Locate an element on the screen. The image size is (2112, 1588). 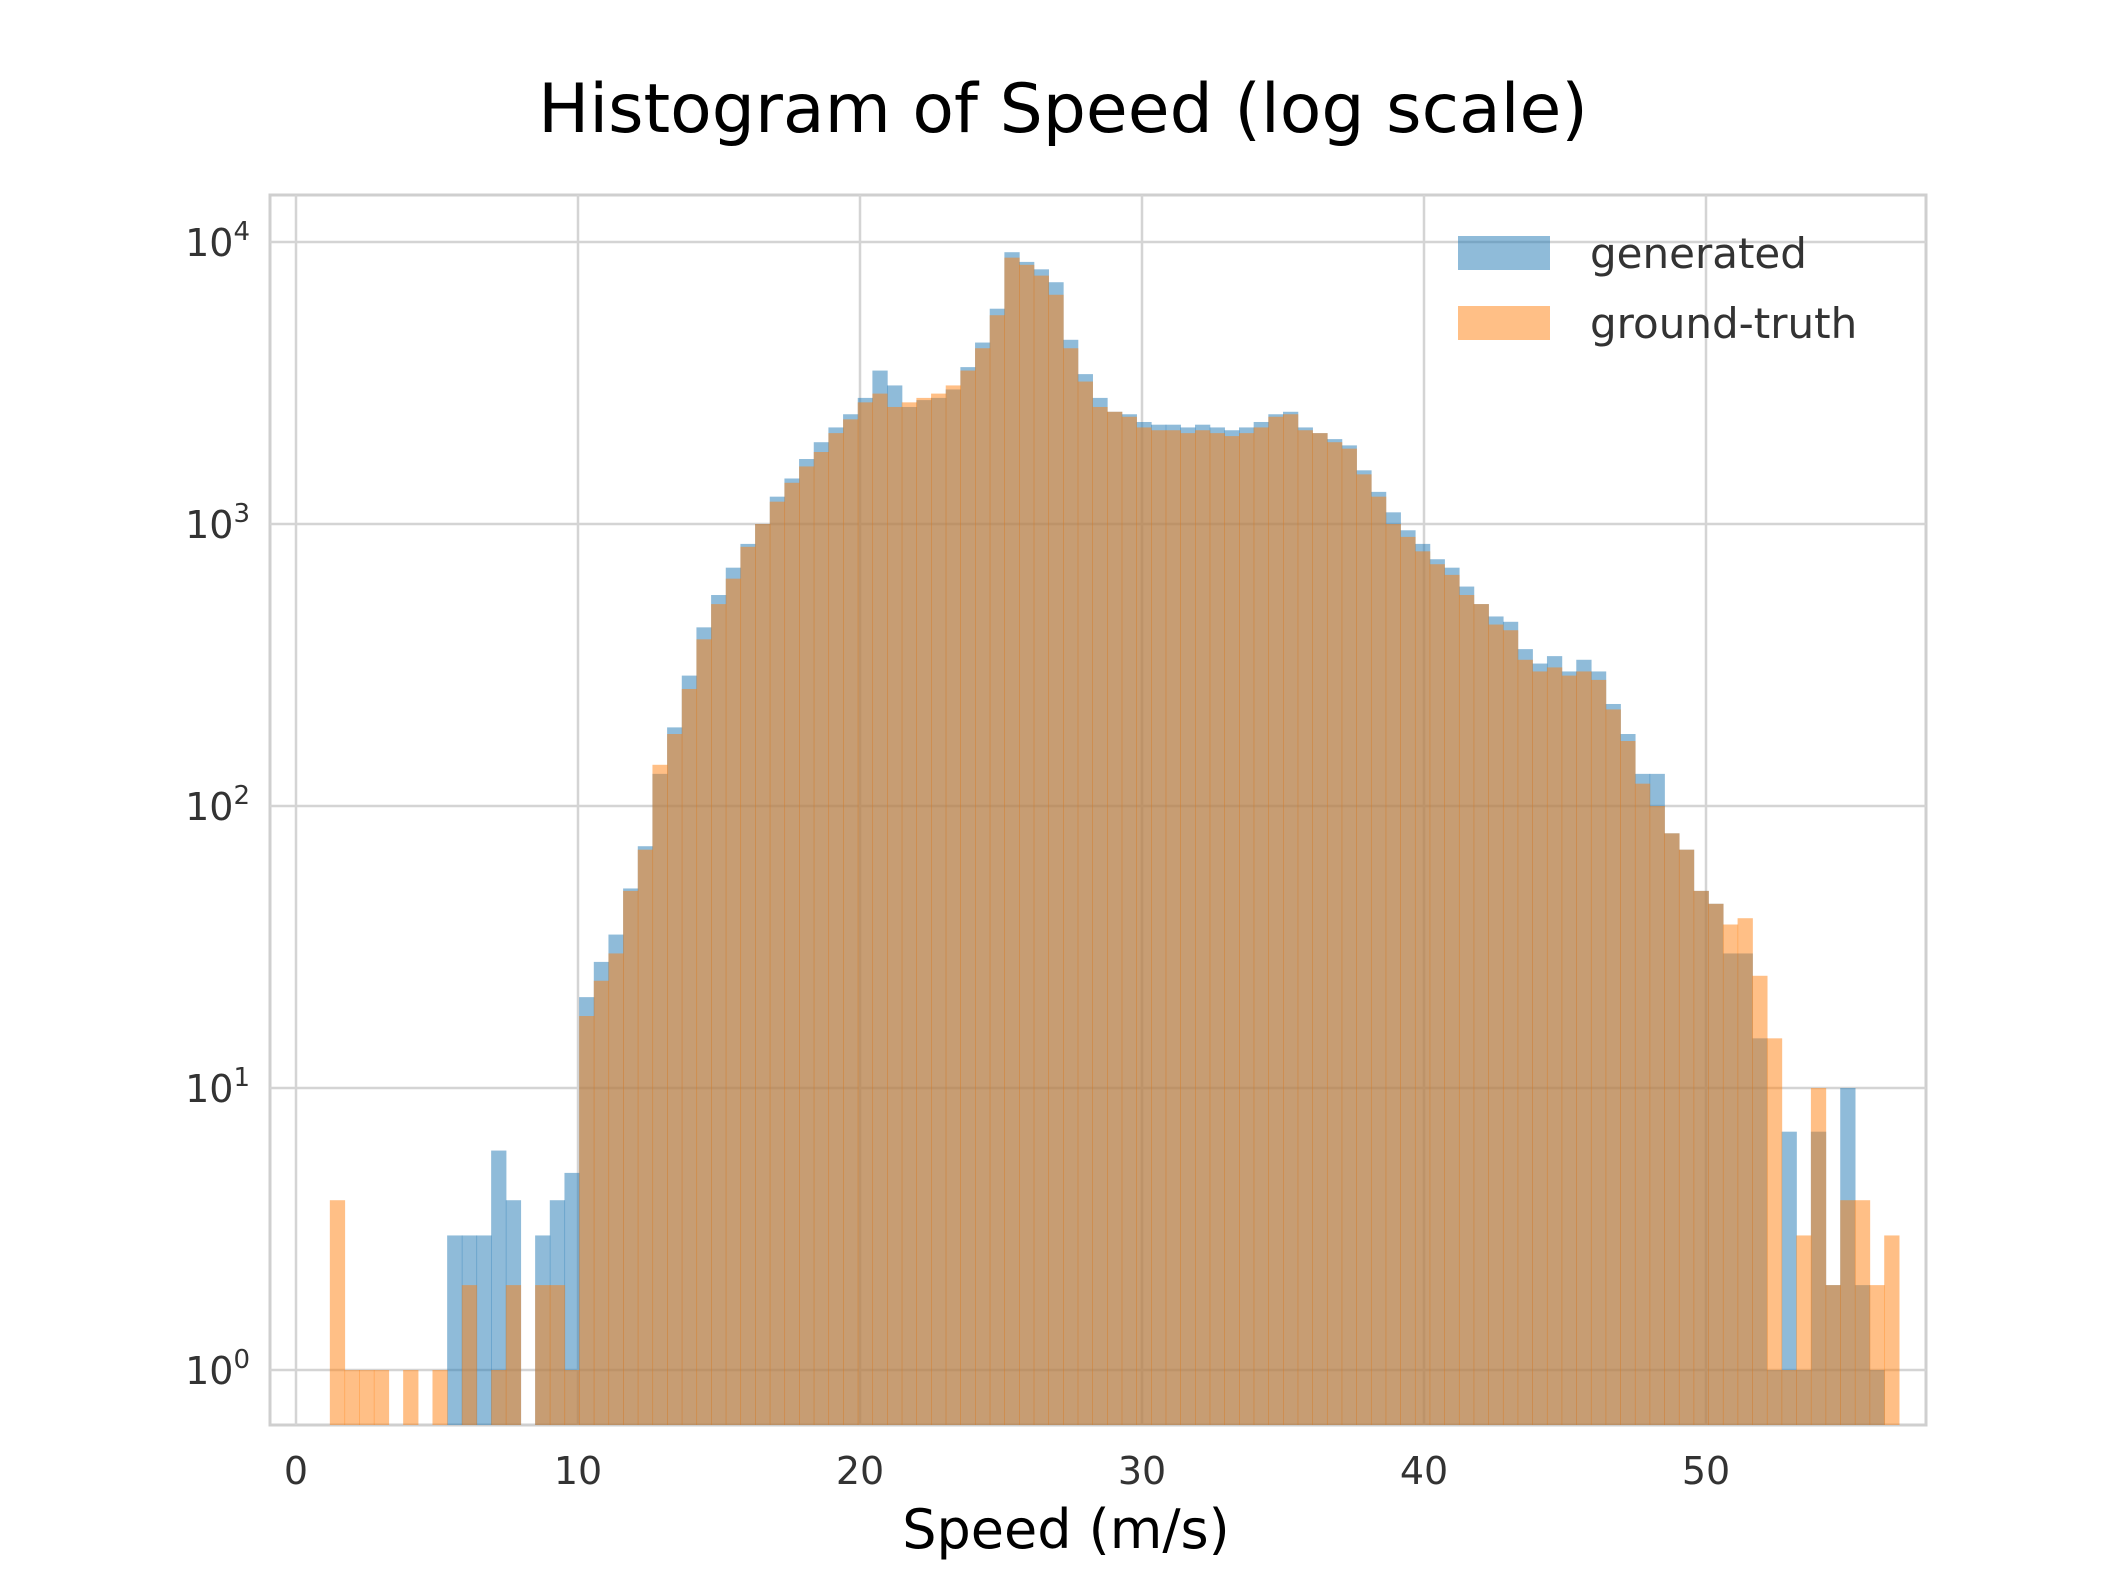
legend: generated ground-truth is located at coordinates (1657, 288).